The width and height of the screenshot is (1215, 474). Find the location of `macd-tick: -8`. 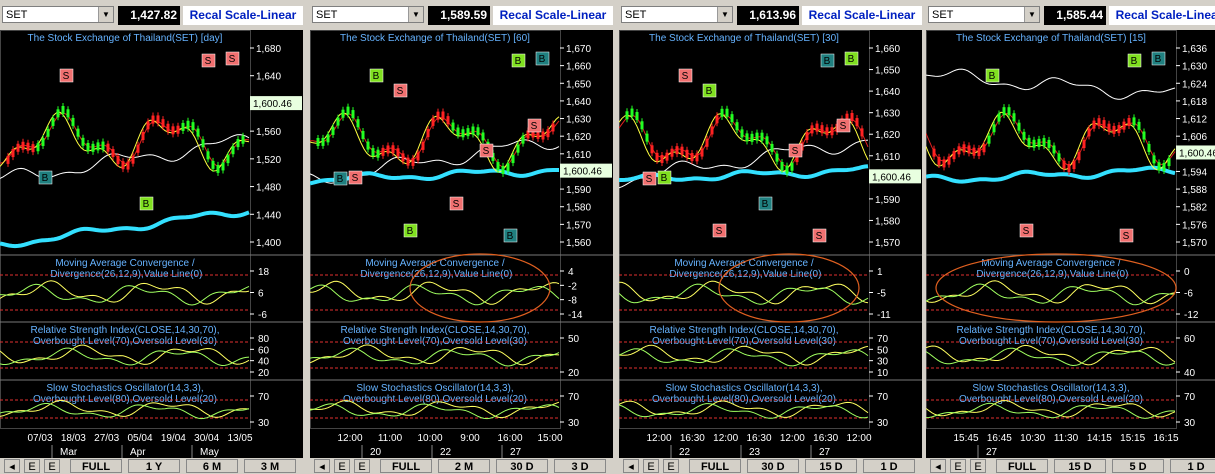

macd-tick: -8 is located at coordinates (572, 301).